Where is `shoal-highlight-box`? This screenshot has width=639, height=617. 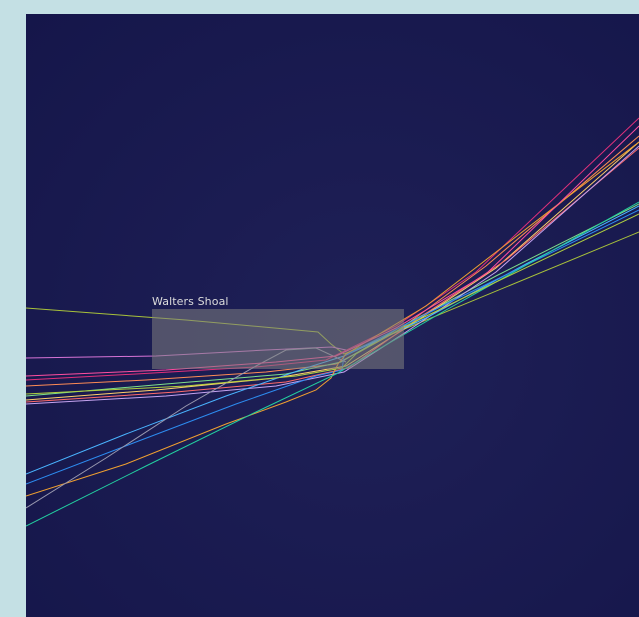
shoal-highlight-box is located at coordinates (278, 339).